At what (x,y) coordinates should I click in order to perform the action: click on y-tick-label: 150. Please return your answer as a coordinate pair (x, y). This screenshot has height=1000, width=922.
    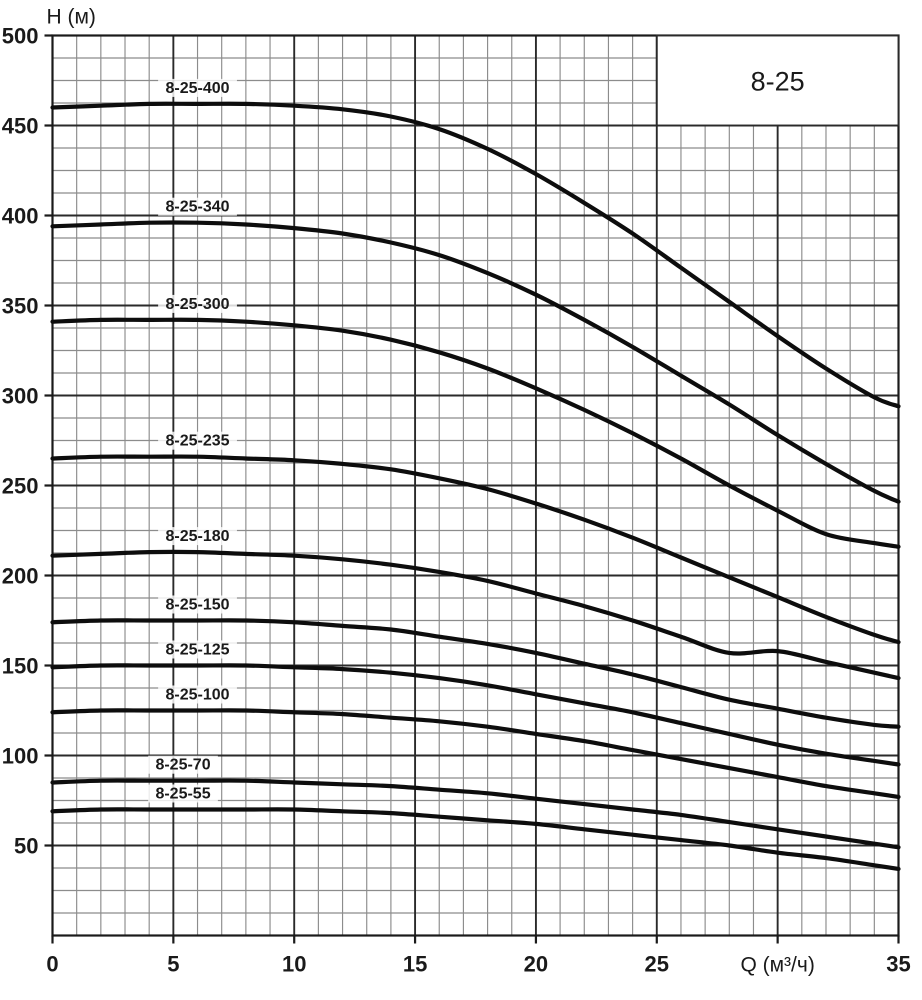
    Looking at the image, I should click on (20, 666).